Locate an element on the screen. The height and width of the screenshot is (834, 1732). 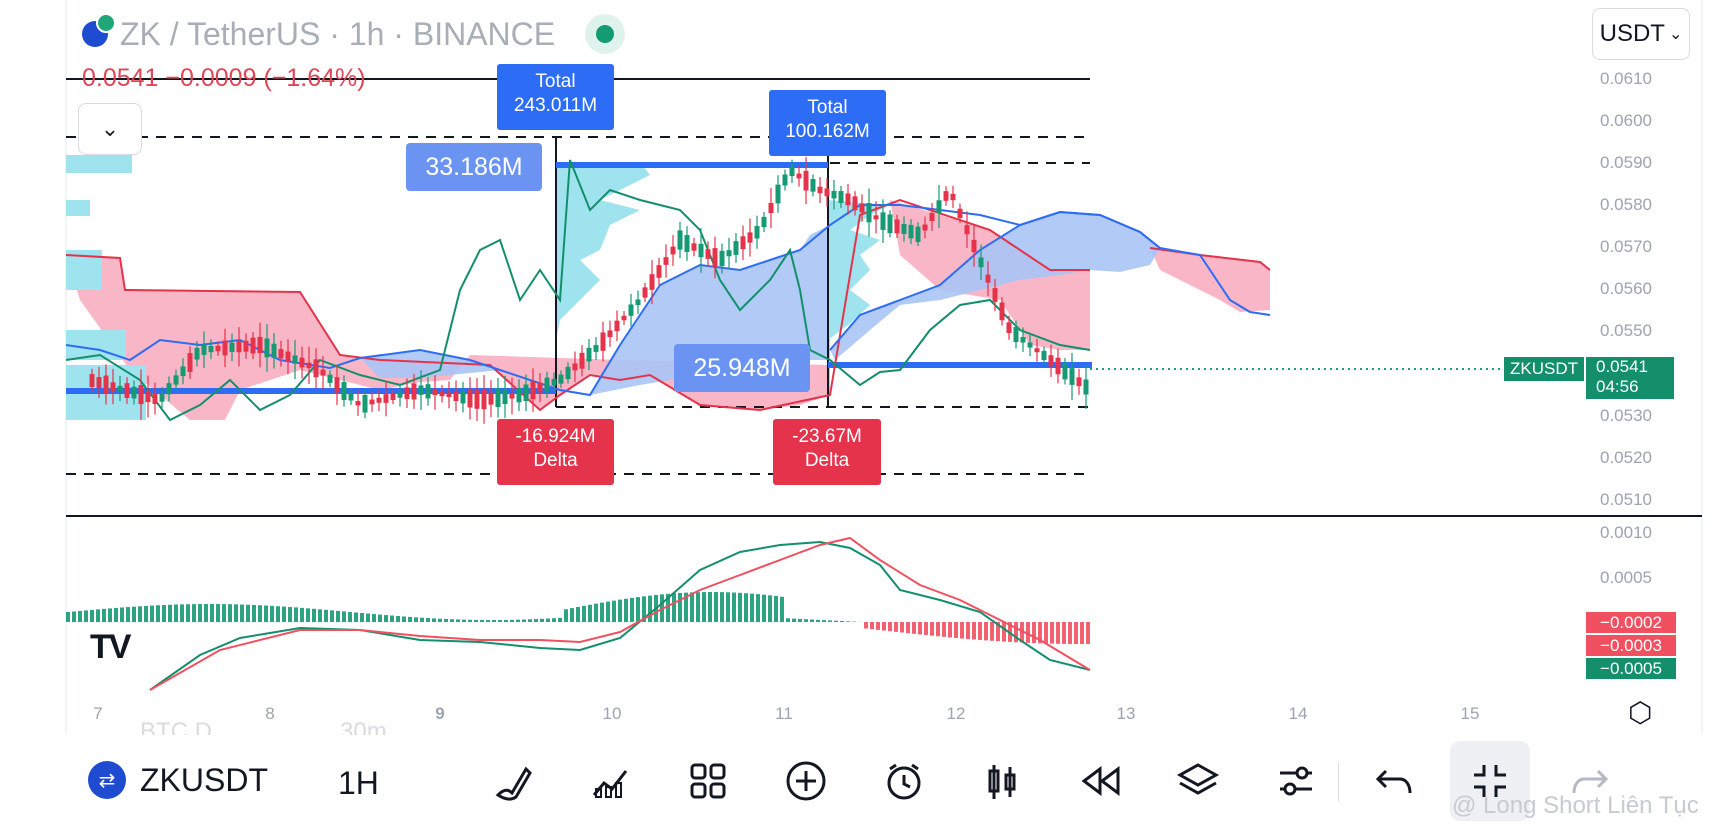
chevron-down-icon: ⌄ is located at coordinates (110, 129).